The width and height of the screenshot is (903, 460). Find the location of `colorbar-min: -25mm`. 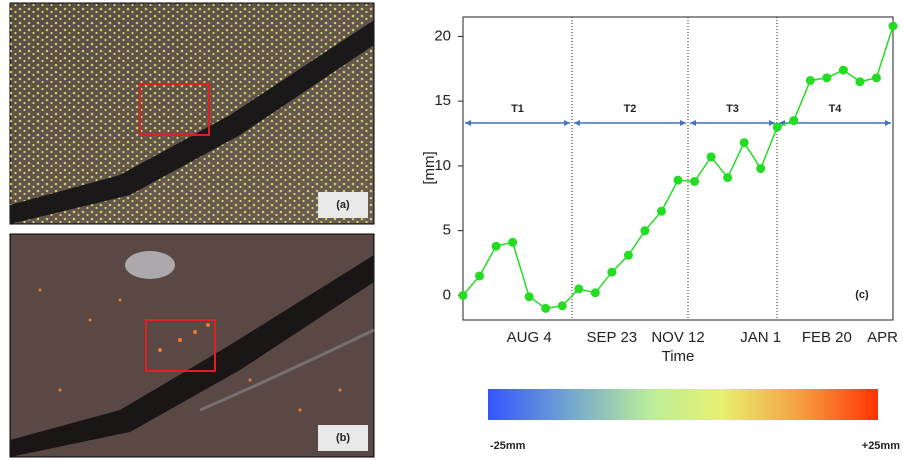

colorbar-min: -25mm is located at coordinates (508, 446).